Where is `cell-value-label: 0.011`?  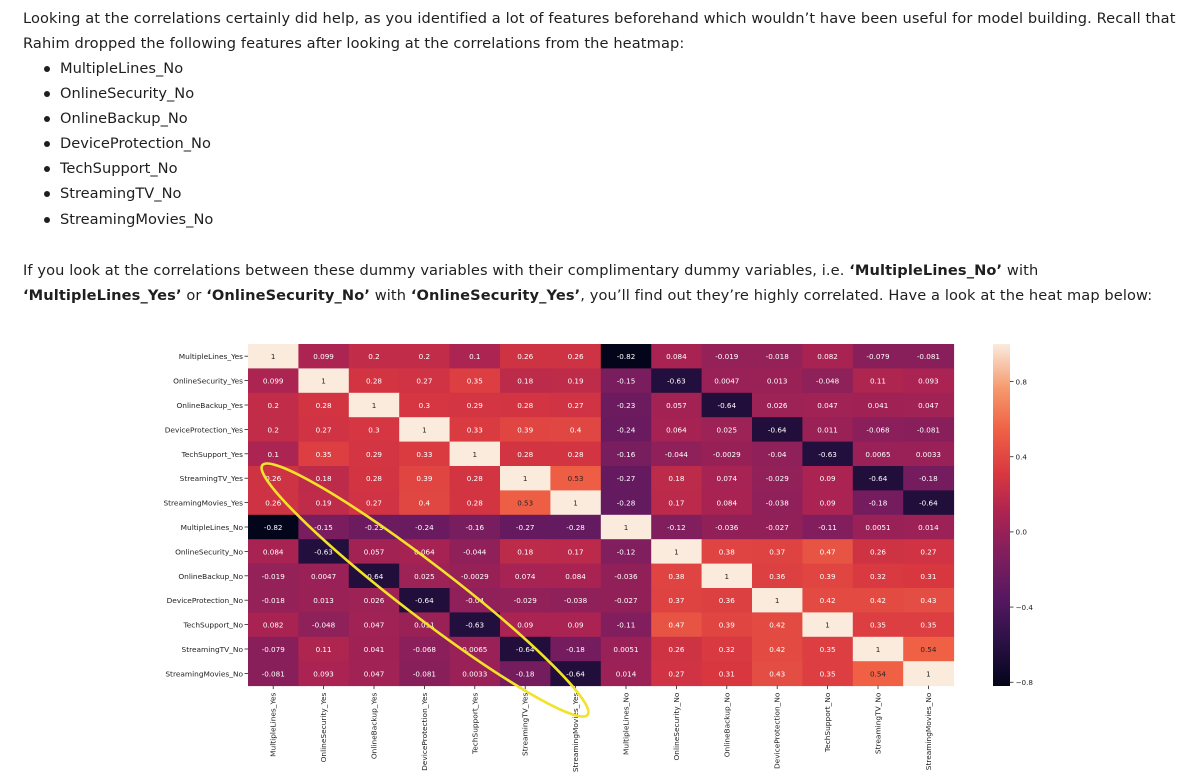 cell-value-label: 0.011 is located at coordinates (424, 625).